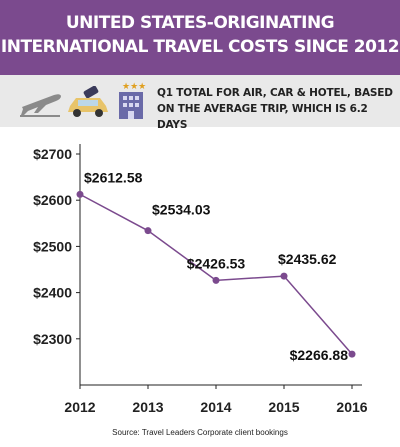 The image size is (400, 447). Describe the element at coordinates (307, 259) in the screenshot. I see `data-label: $2435.62` at that location.